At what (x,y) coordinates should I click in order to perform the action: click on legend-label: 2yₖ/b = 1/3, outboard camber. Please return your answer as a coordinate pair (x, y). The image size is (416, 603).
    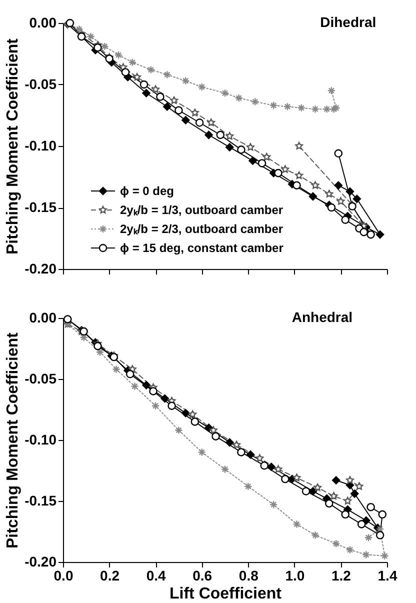
    Looking at the image, I should click on (202, 210).